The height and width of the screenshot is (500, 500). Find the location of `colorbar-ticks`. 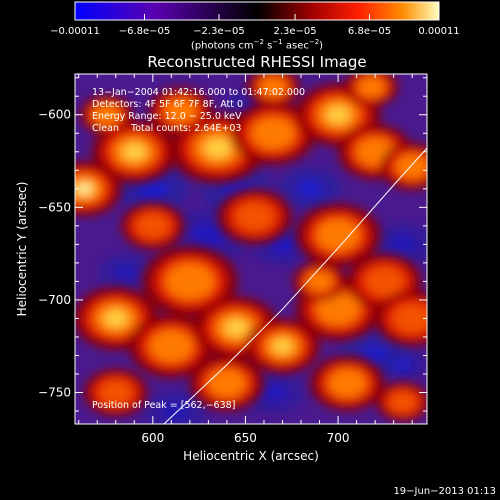

colorbar-ticks is located at coordinates (257, 17).